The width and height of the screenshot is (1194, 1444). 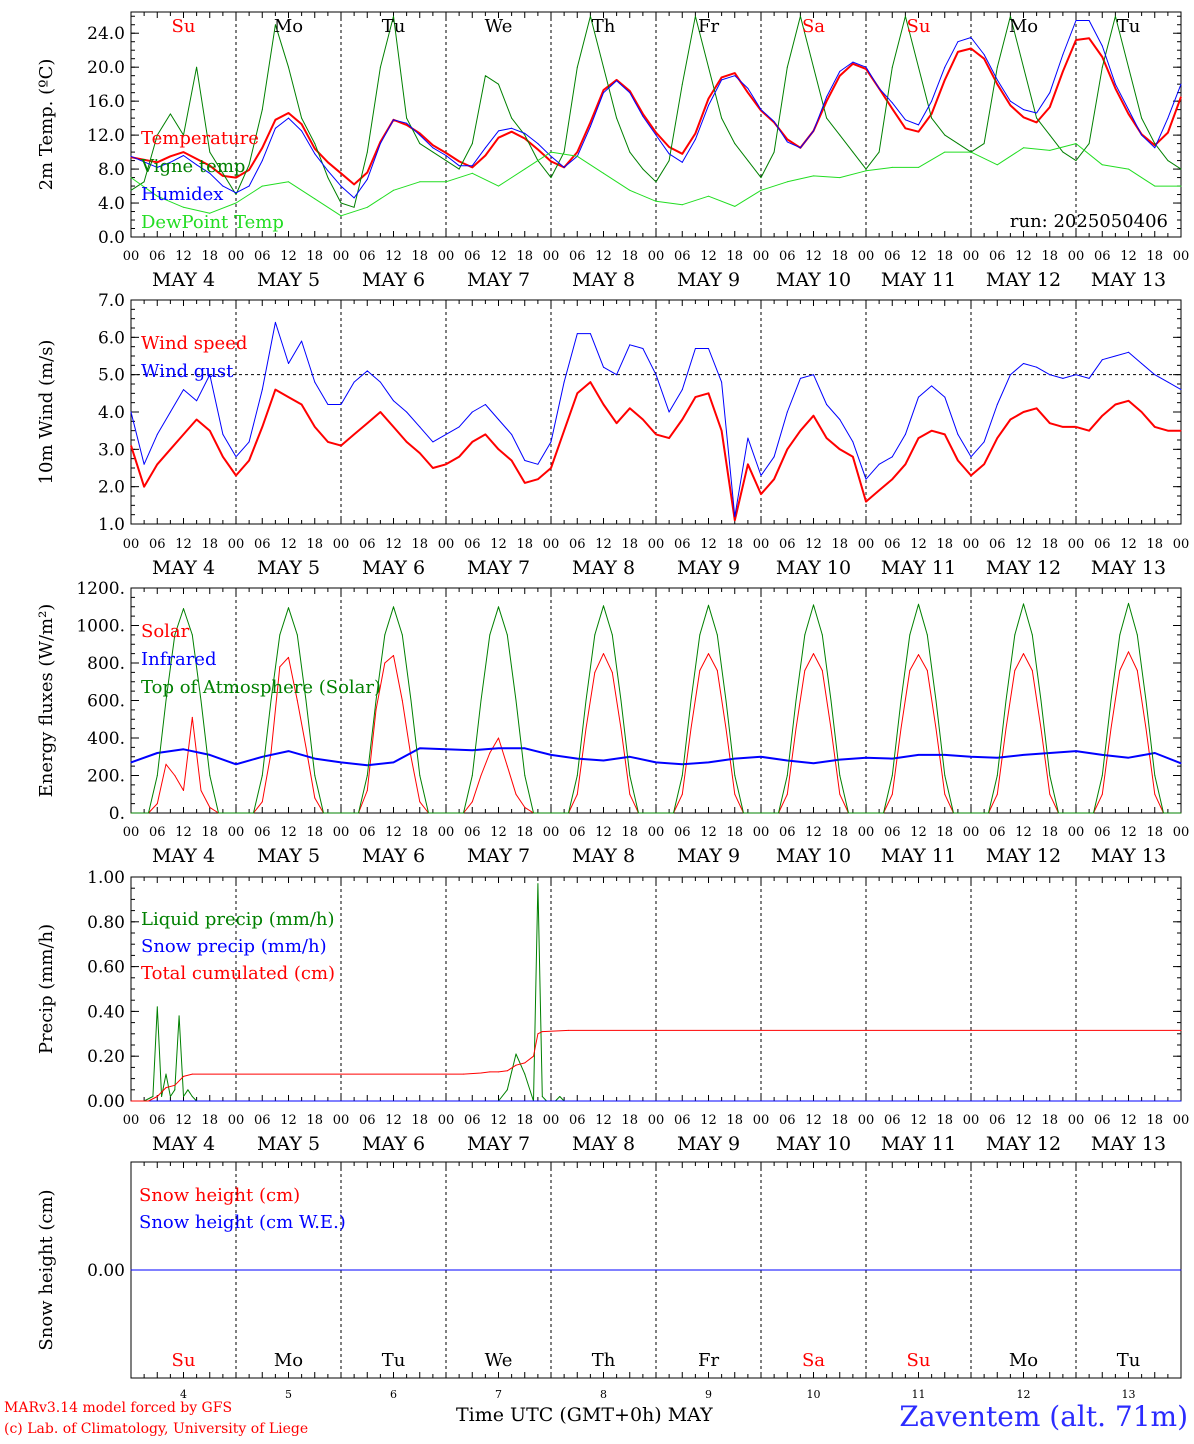 I want to click on day-label: MAY 8, so click(x=603, y=1144).